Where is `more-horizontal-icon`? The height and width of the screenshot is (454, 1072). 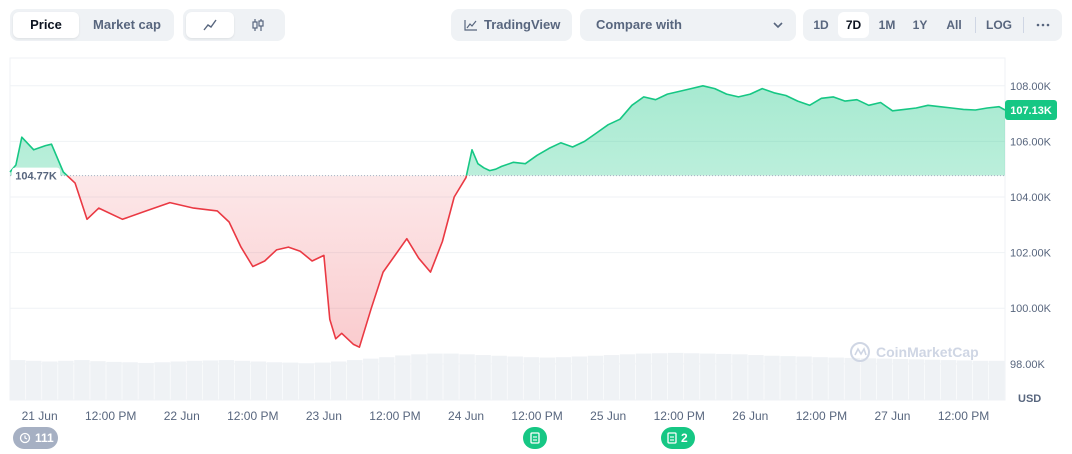 more-horizontal-icon is located at coordinates (1043, 25).